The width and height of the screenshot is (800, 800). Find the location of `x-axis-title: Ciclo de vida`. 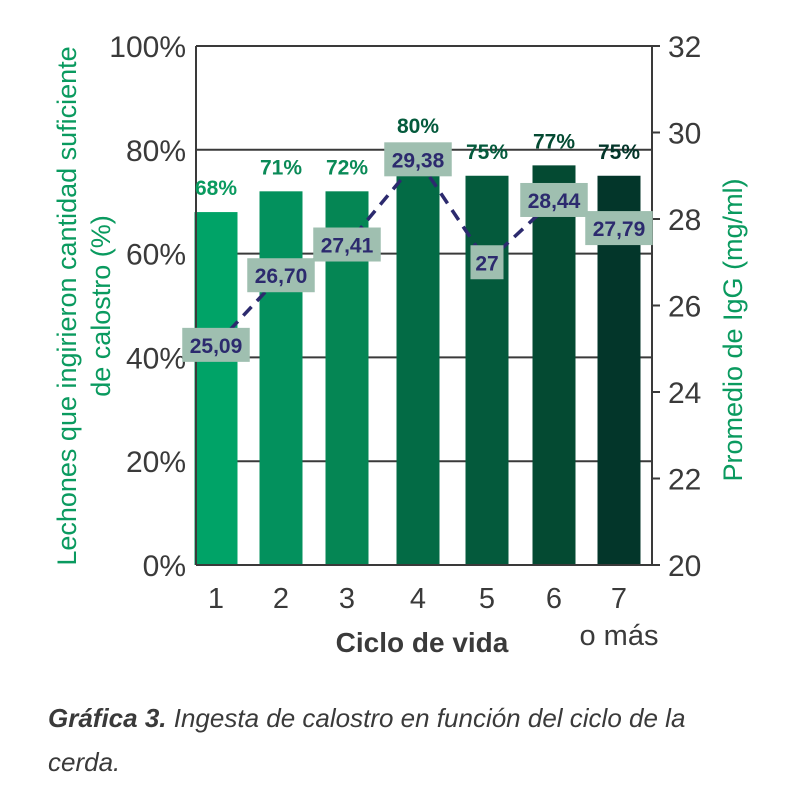

x-axis-title: Ciclo de vida is located at coordinates (422, 642).